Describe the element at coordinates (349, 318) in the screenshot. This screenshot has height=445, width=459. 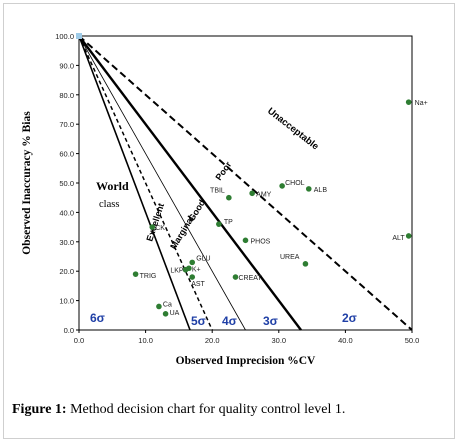
I see `sigma-label-6: 2σ` at that location.